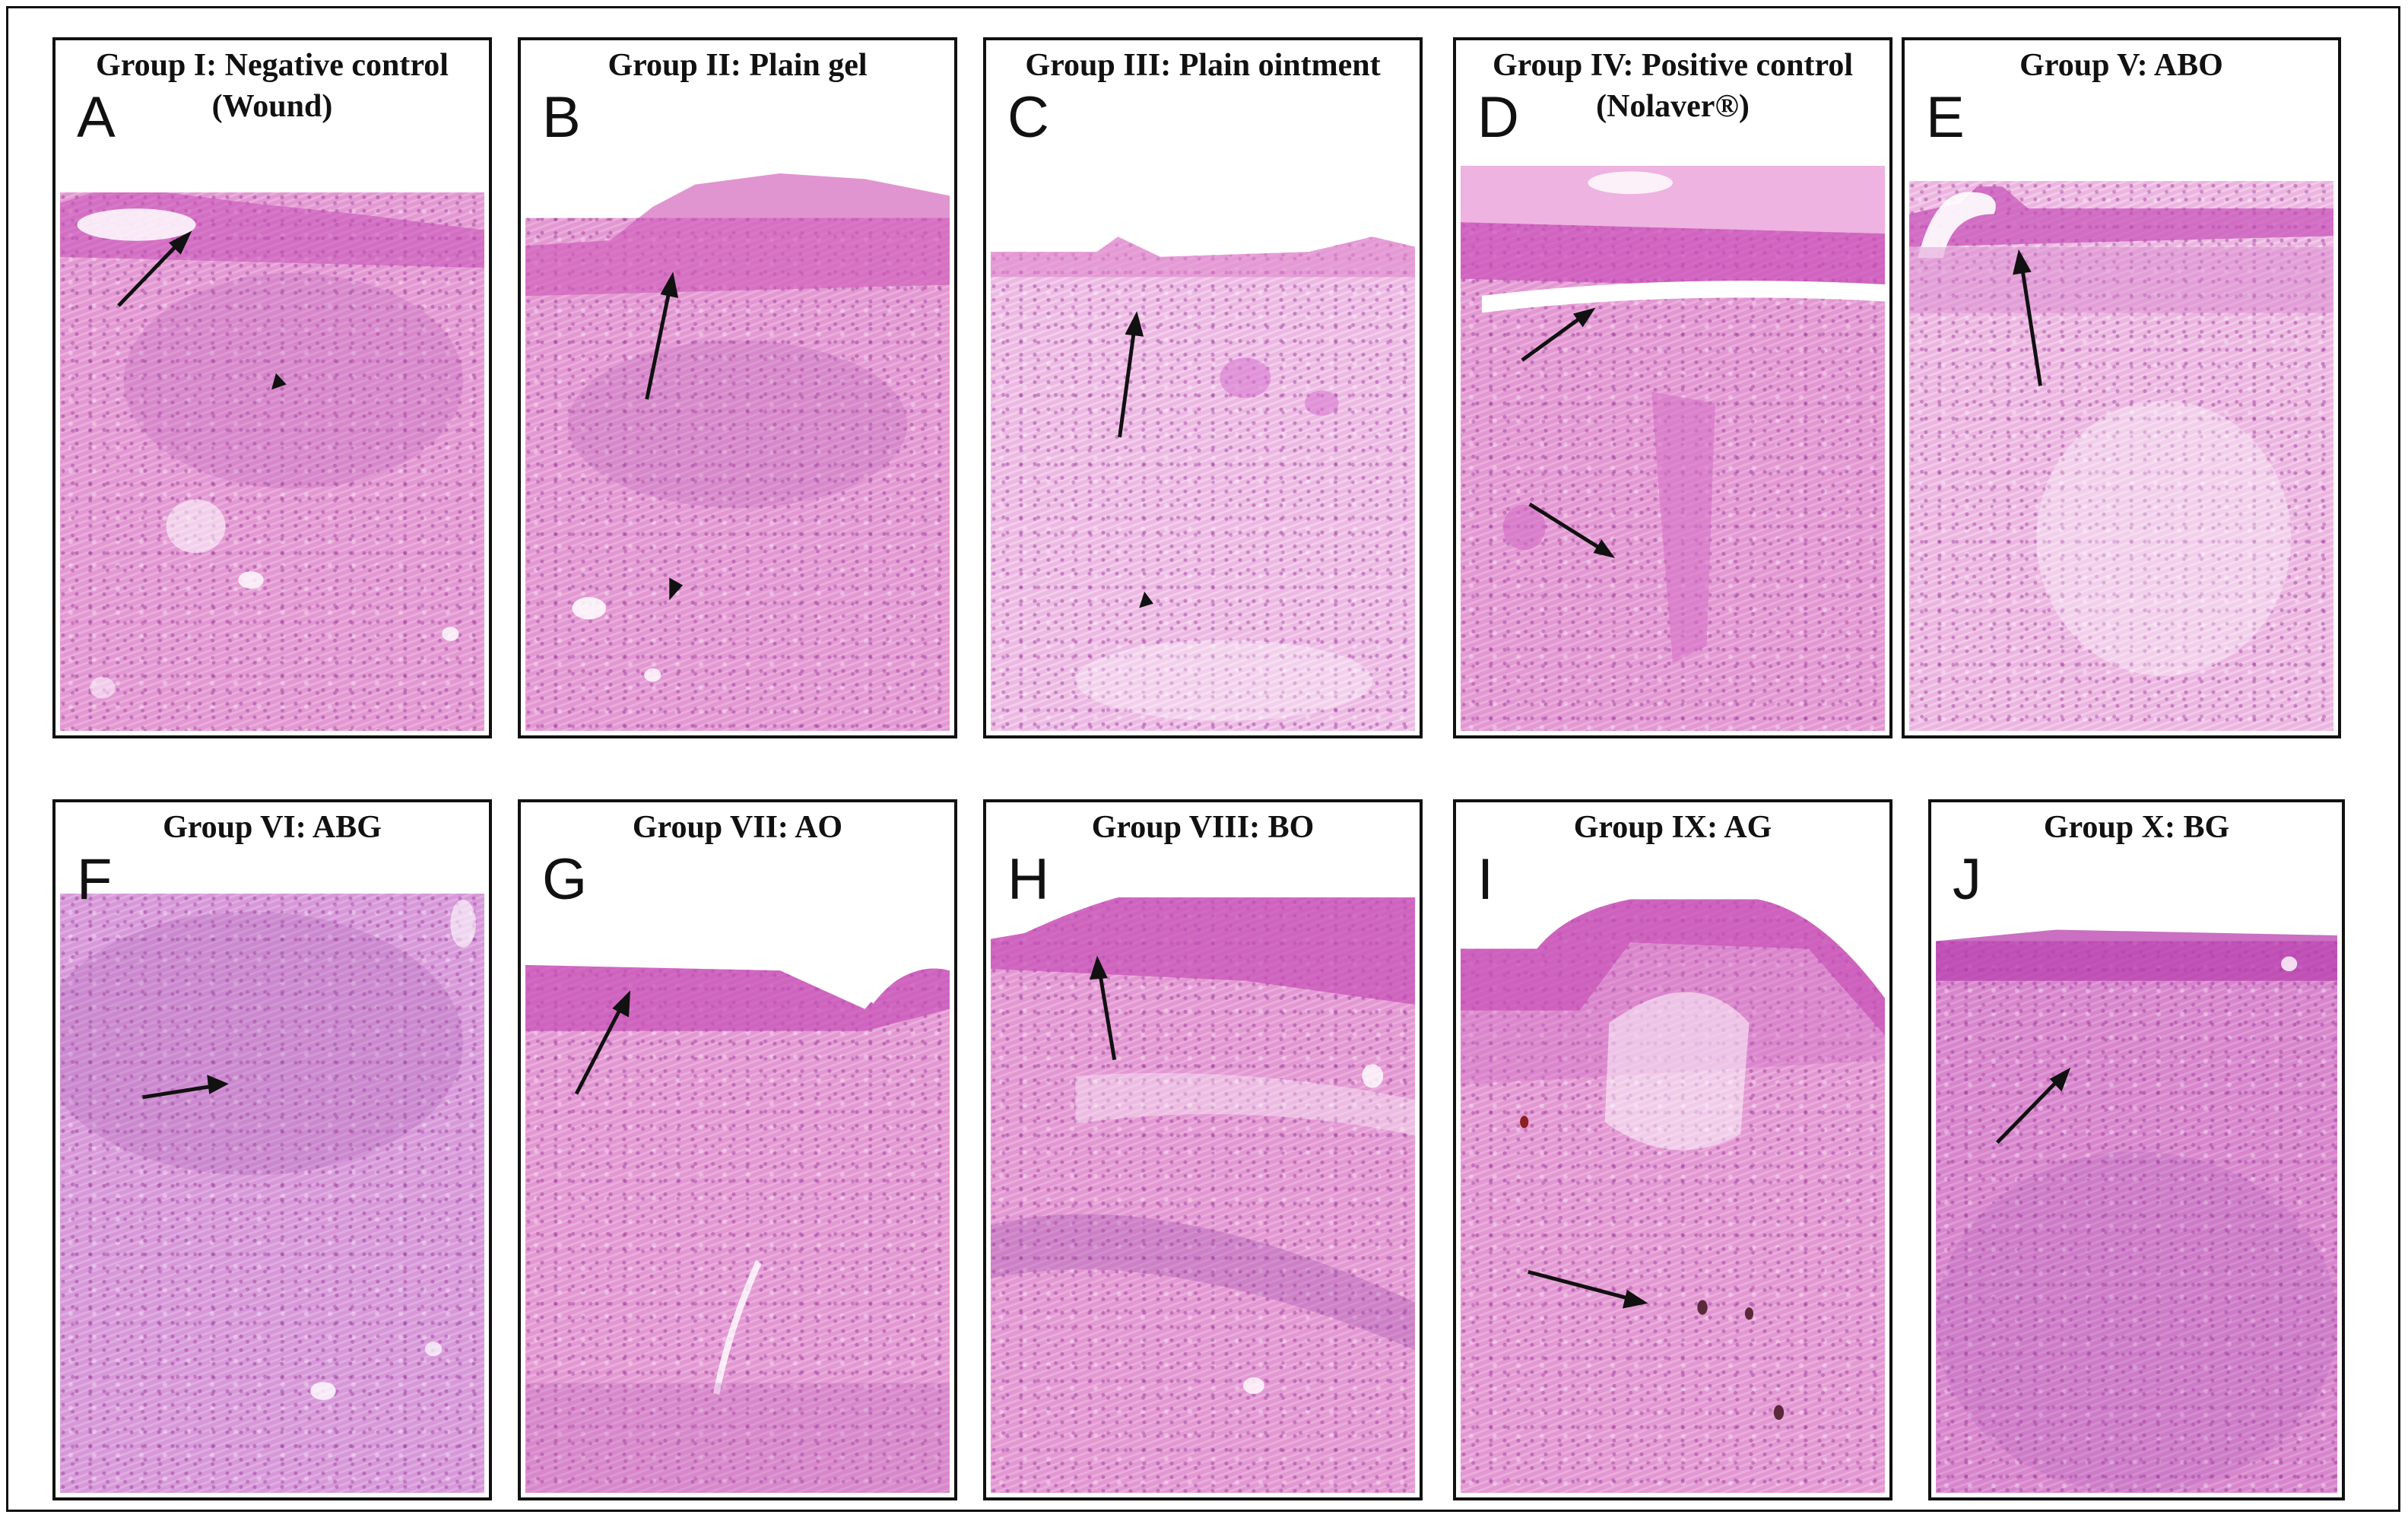 This screenshot has height=1521, width=2408. I want to click on panel-i-micrograph-art, so click(1673, 1148).